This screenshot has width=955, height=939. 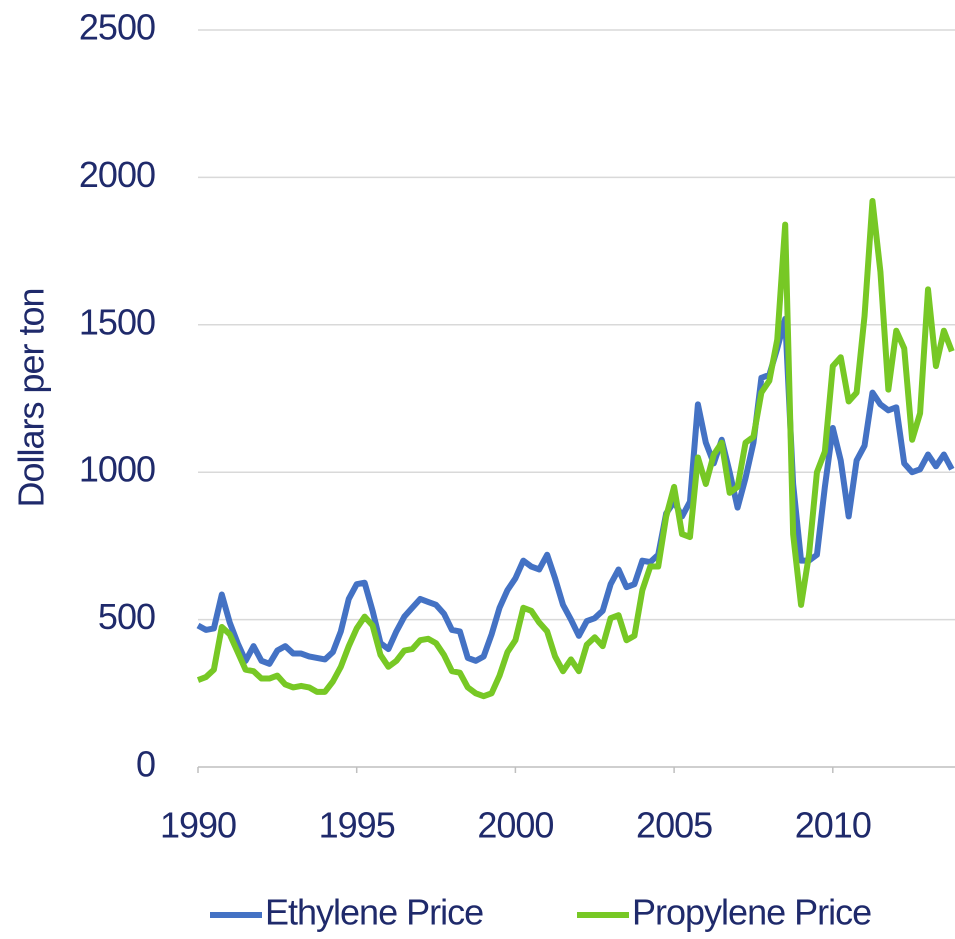 What do you see at coordinates (117, 174) in the screenshot?
I see `y-tick-label: 2000` at bounding box center [117, 174].